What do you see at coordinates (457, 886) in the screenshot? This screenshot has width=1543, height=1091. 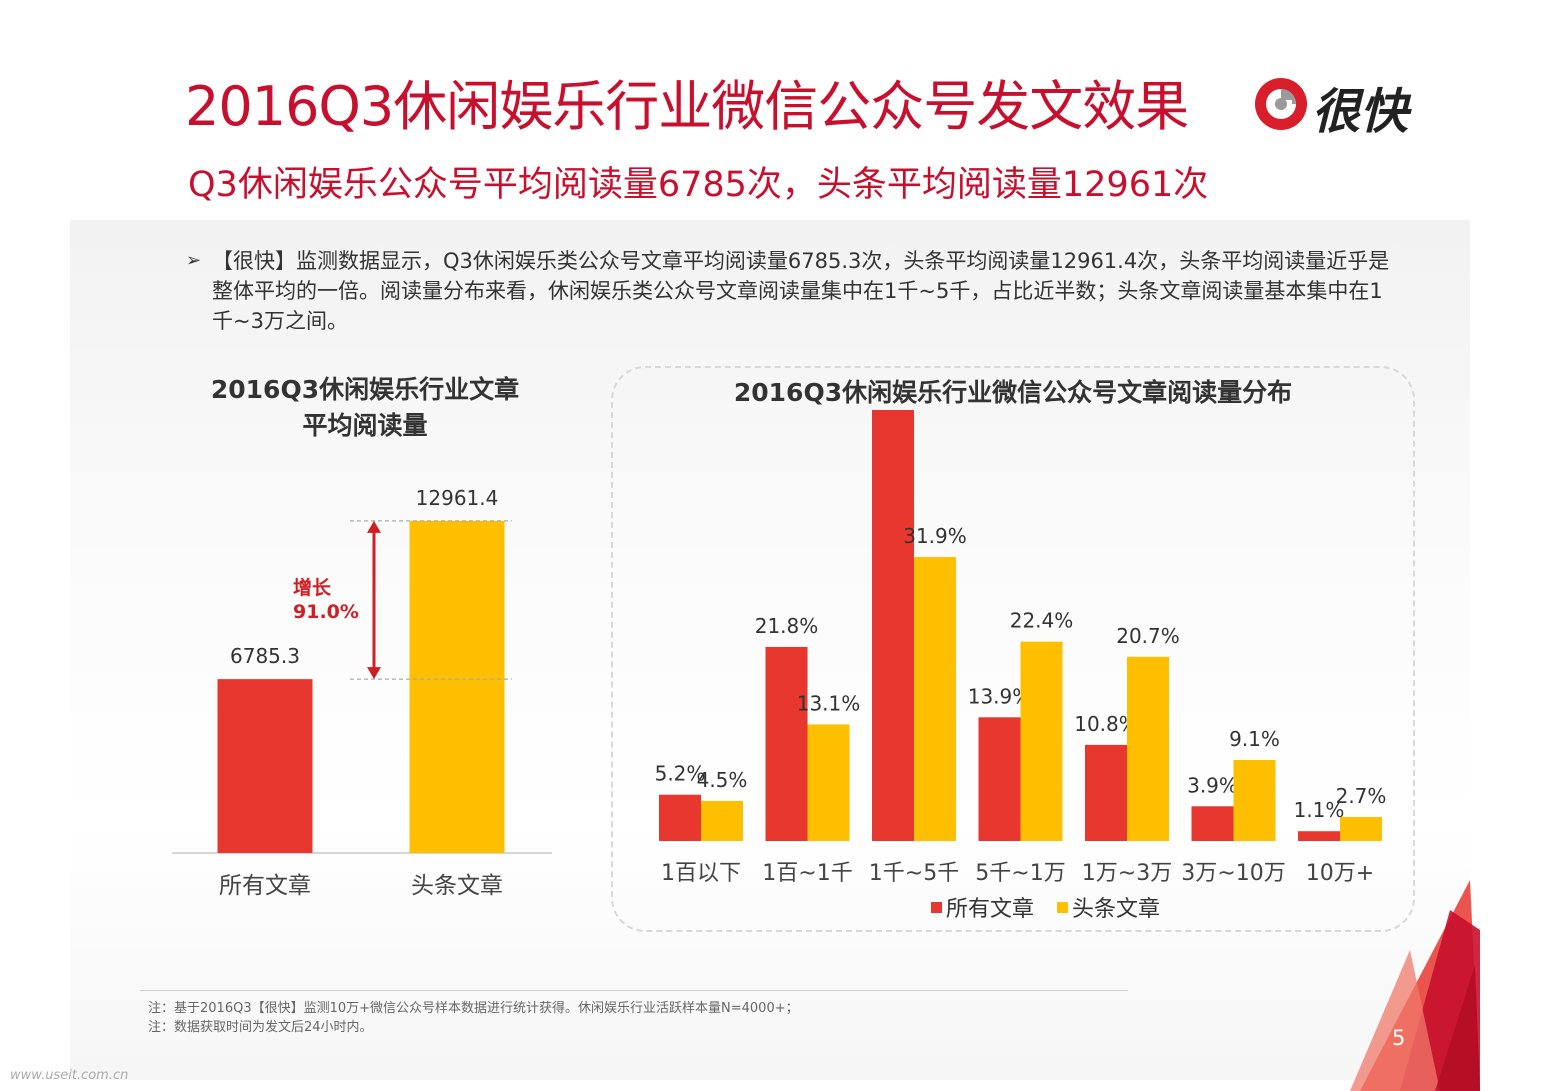 I see `left-category-label: 头条文章` at bounding box center [457, 886].